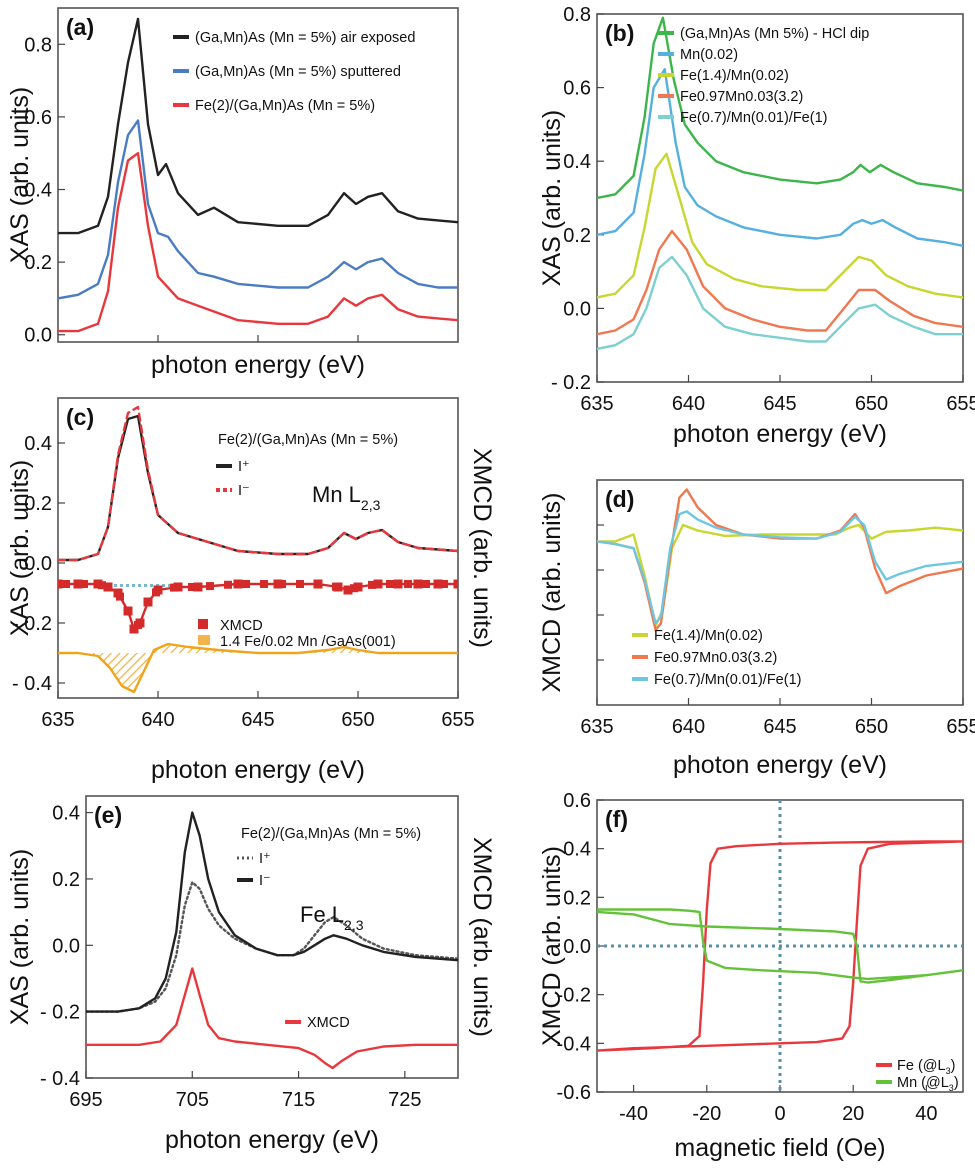  Describe the element at coordinates (80, 27) in the screenshot. I see `panel-label: (a)` at that location.